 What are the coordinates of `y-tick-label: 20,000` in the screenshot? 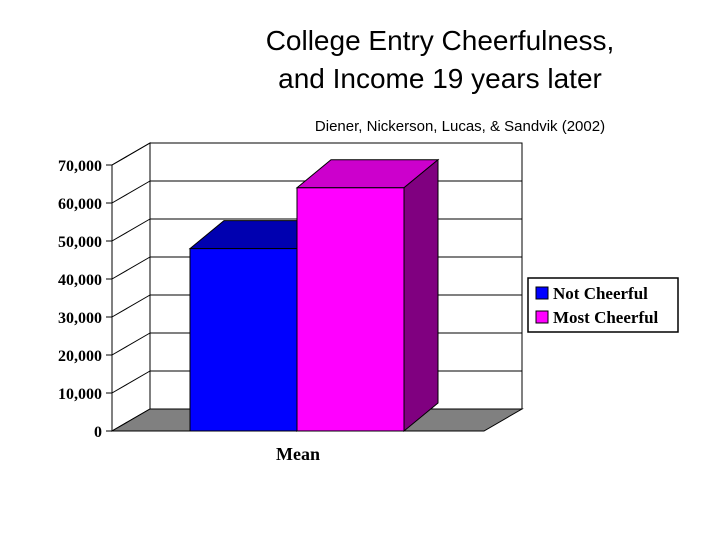 It's located at (80, 356).